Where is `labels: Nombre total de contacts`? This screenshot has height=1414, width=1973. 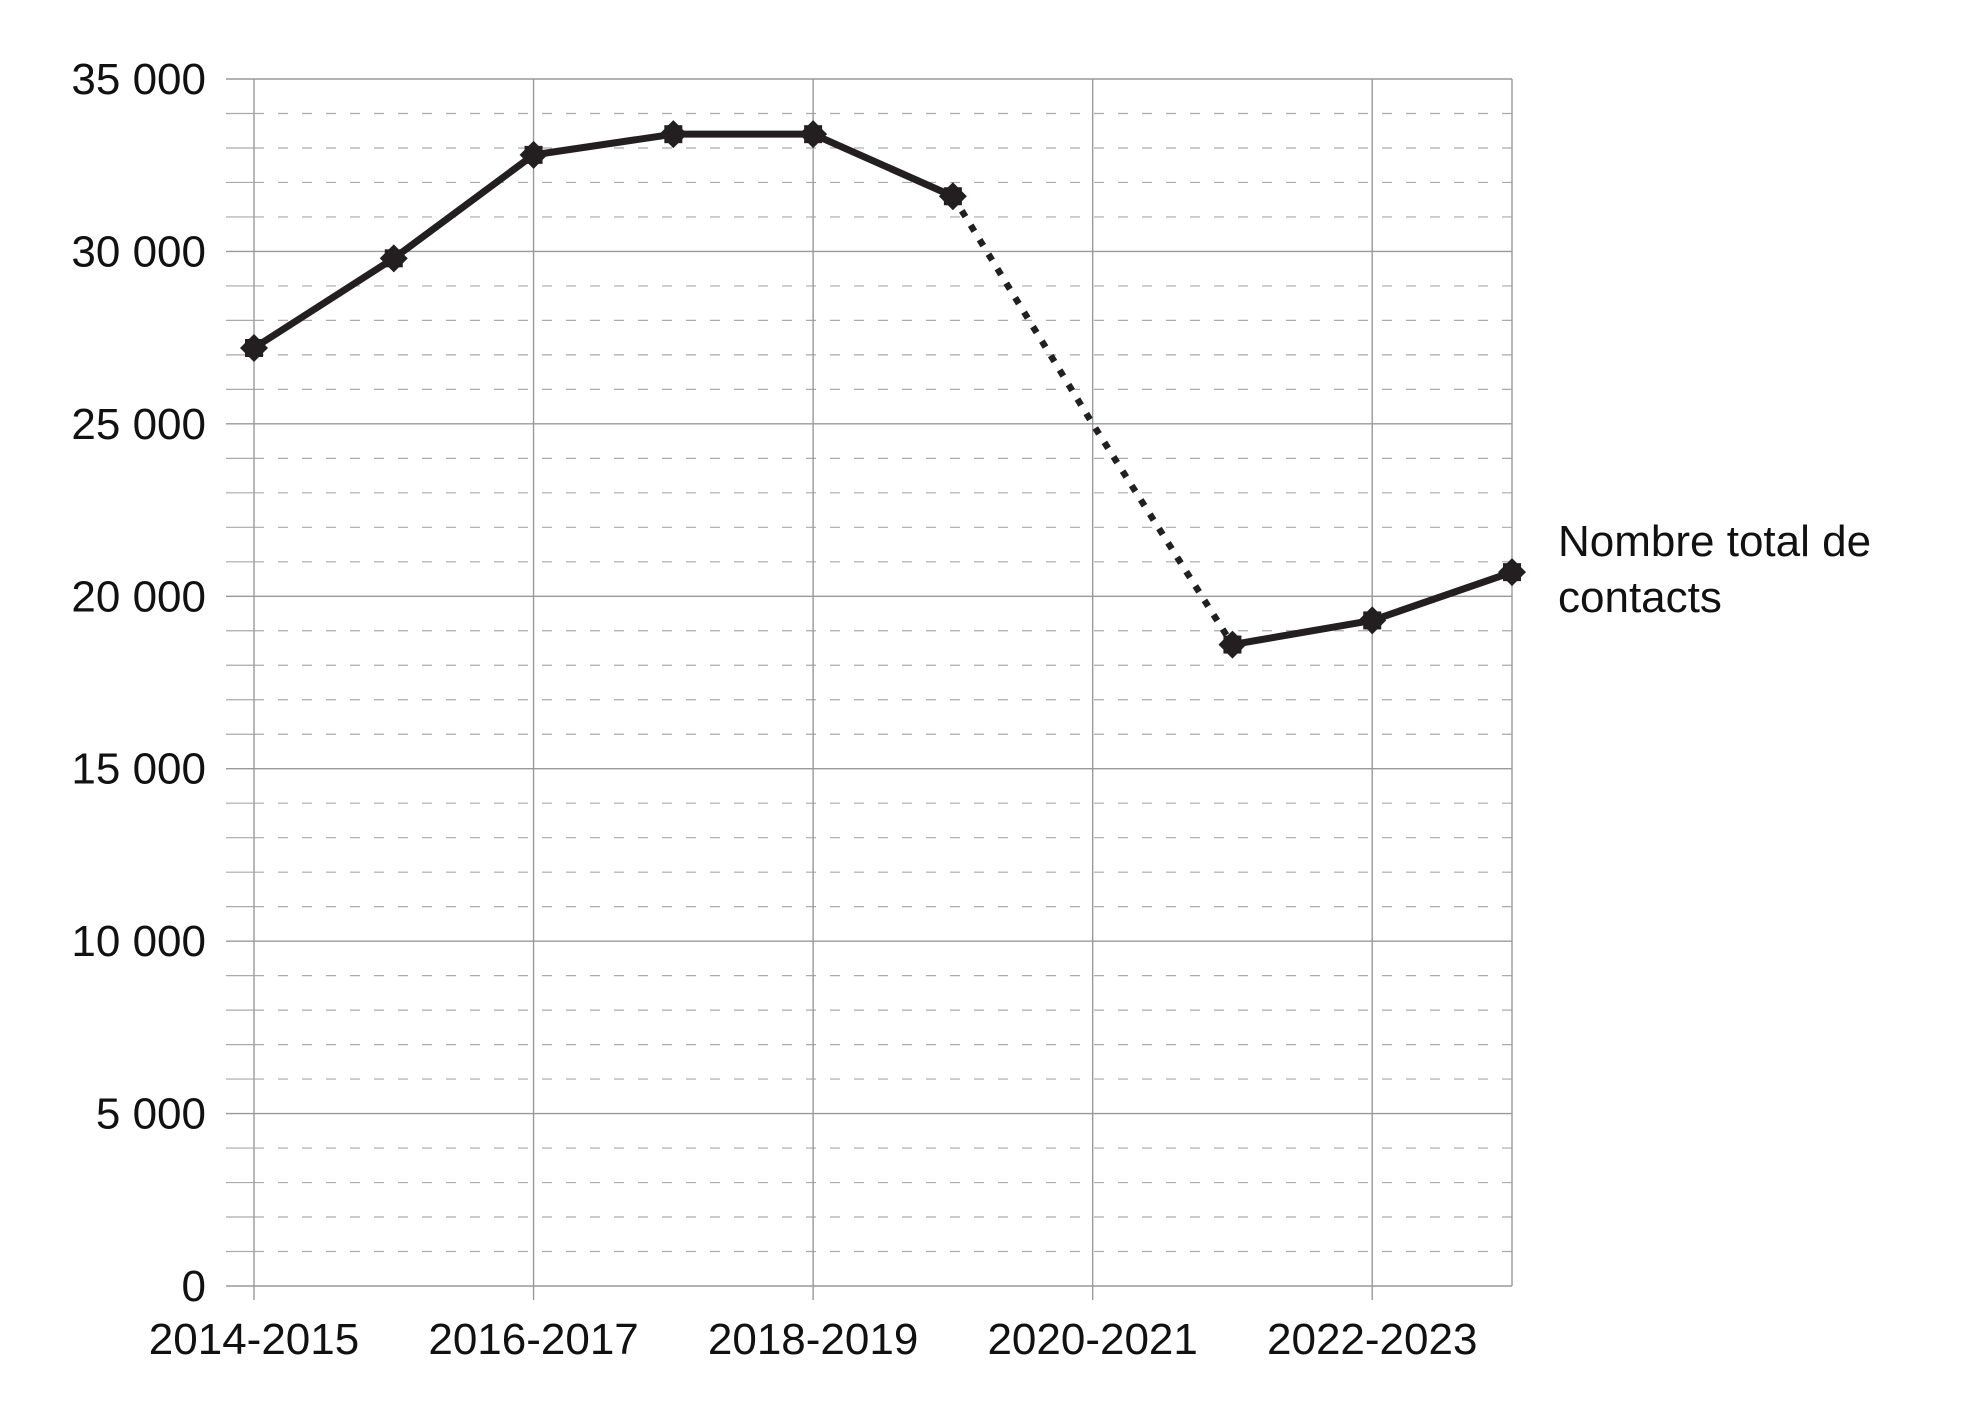
labels: Nombre total de contacts is located at coordinates (1720, 569).